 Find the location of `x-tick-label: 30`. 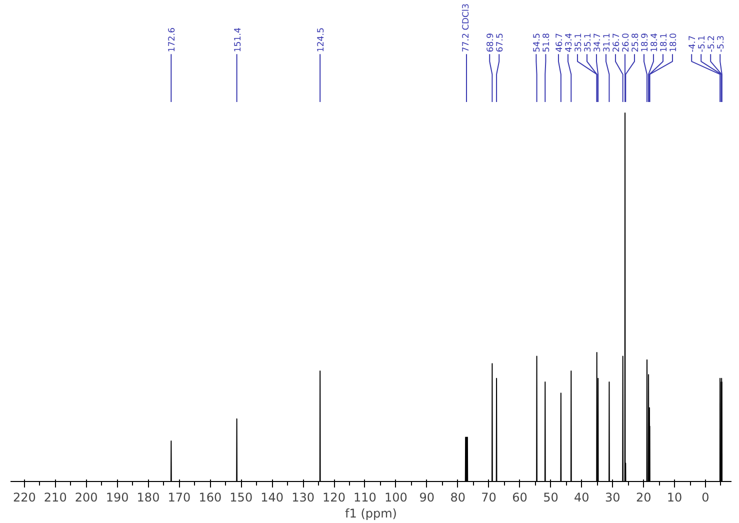

x-tick-label: 30 is located at coordinates (612, 497).